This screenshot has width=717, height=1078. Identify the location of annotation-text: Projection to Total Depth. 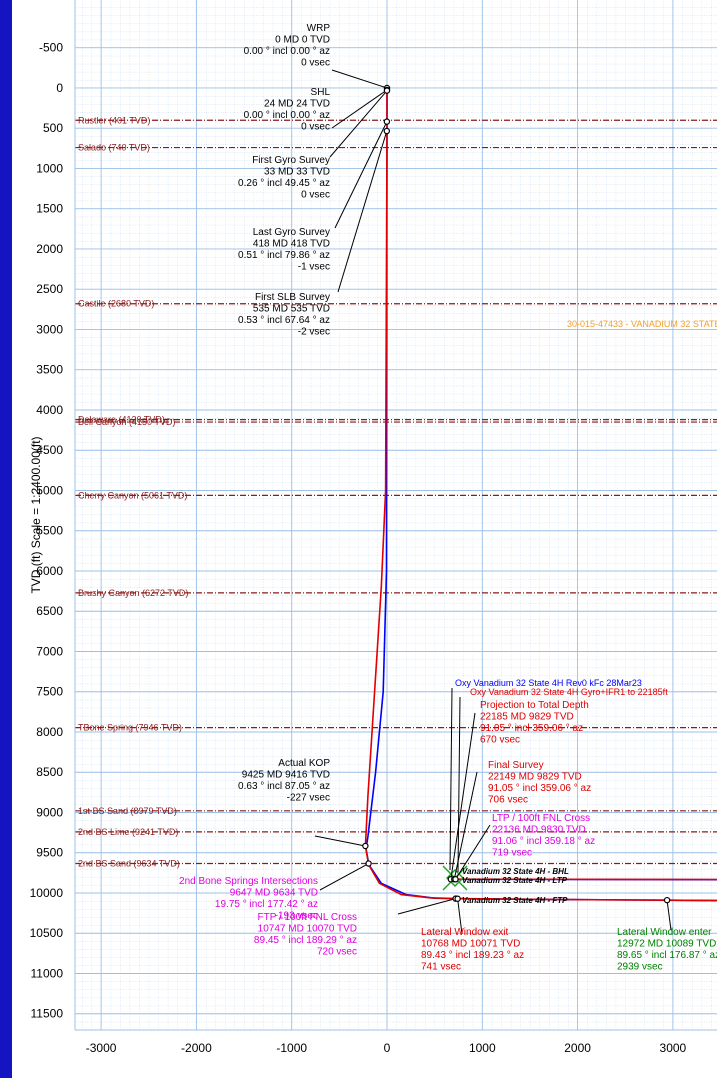
(534, 705).